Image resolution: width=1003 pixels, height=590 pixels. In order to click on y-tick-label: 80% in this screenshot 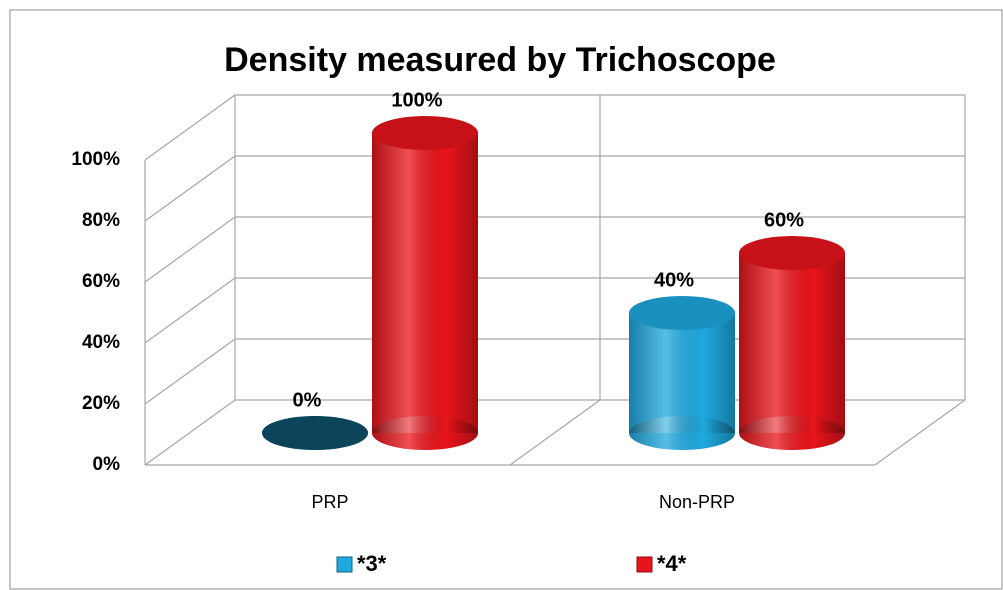, I will do `click(101, 220)`.